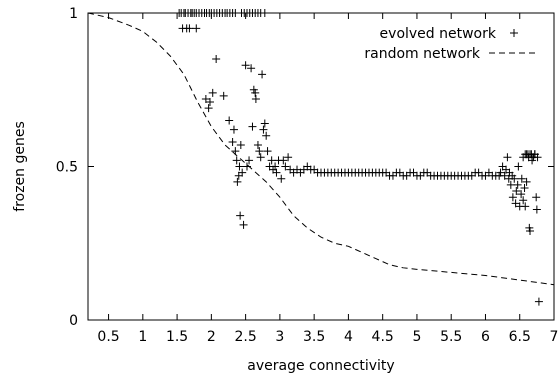 This screenshot has width=558, height=381. Describe the element at coordinates (383, 337) in the screenshot. I see `x-tick-label: 4.5` at that location.